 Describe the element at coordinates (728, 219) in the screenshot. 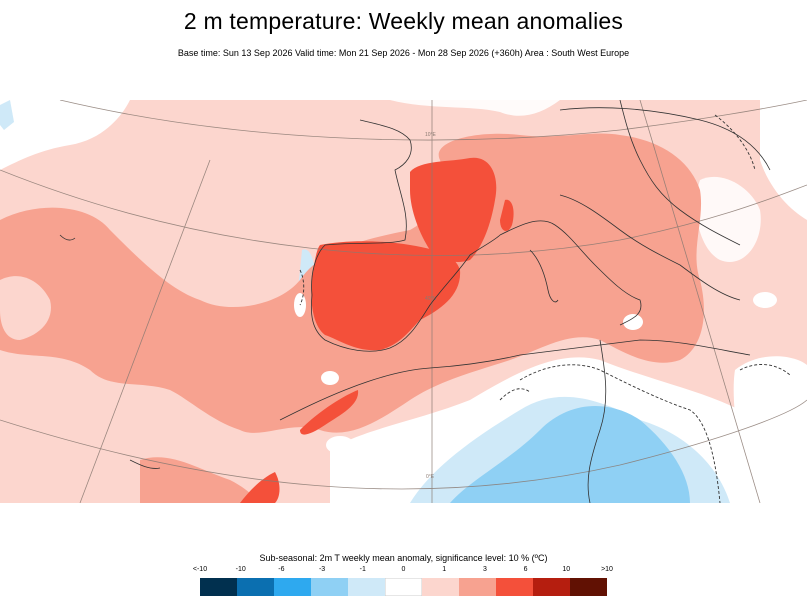

I see `anomaly-neutral-balkans` at that location.